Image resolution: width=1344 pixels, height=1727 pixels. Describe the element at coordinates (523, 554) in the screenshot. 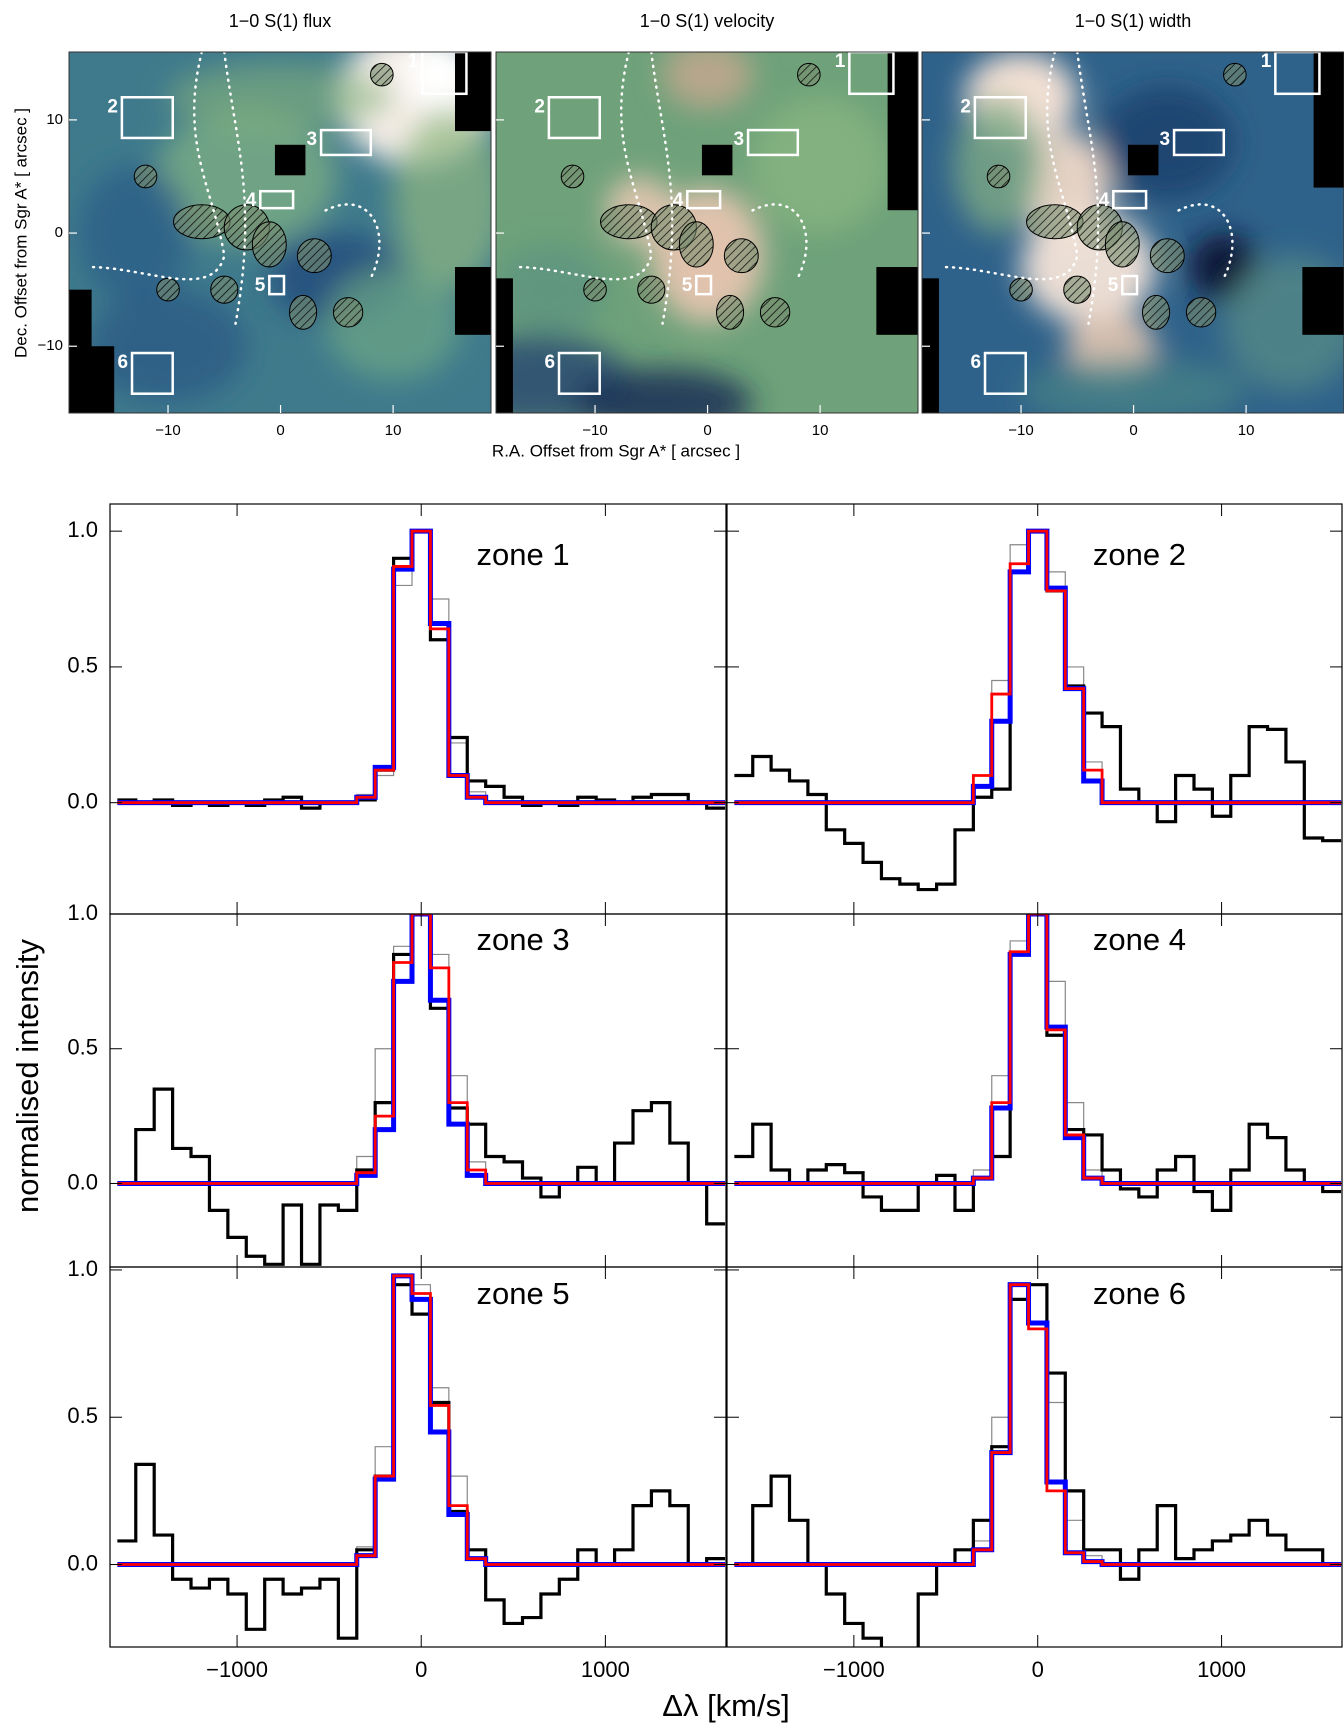

I see `panel-title: zone 1` at that location.